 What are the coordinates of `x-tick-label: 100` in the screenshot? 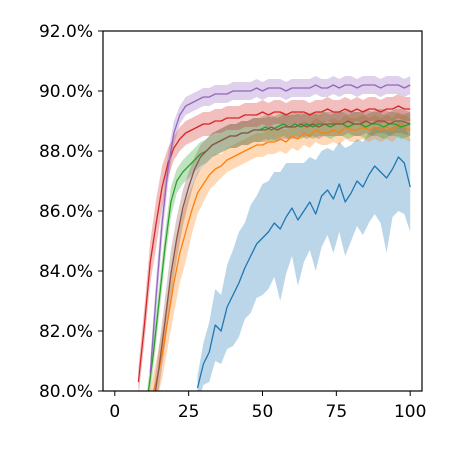 It's located at (410, 412).